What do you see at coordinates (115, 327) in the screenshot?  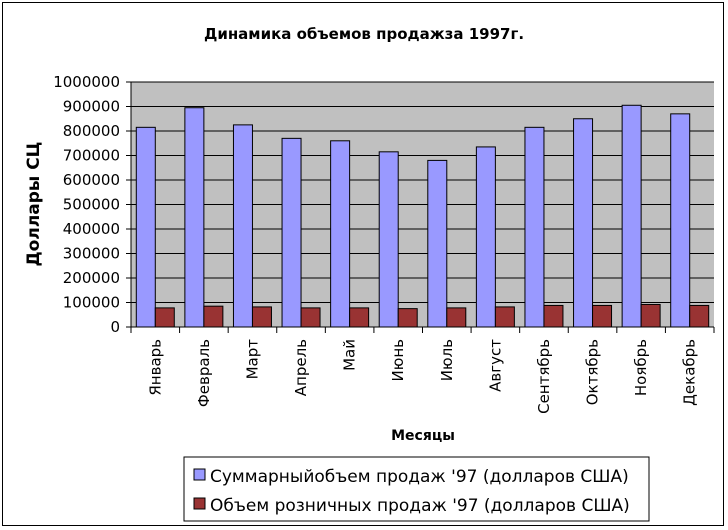 I see `y-tick-label: 0` at bounding box center [115, 327].